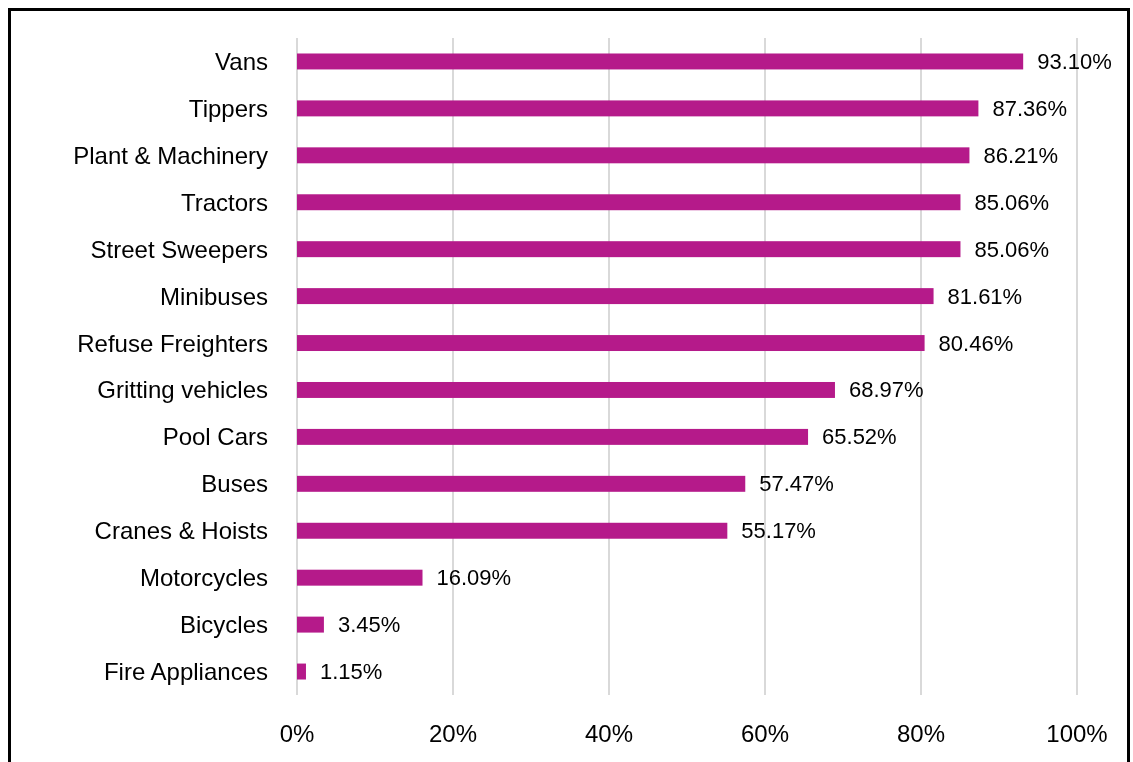 The height and width of the screenshot is (762, 1133). What do you see at coordinates (215, 437) in the screenshot?
I see `y-tick-label: Pool Cars` at bounding box center [215, 437].